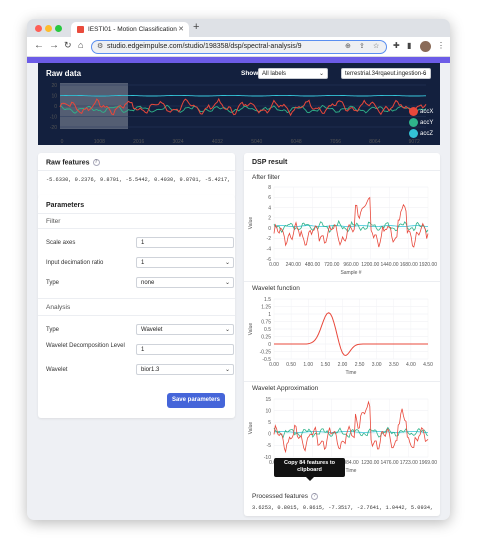 The width and height of the screenshot is (477, 555). Describe the element at coordinates (57, 370) in the screenshot. I see `wavelet-label: Wavelet` at that location.